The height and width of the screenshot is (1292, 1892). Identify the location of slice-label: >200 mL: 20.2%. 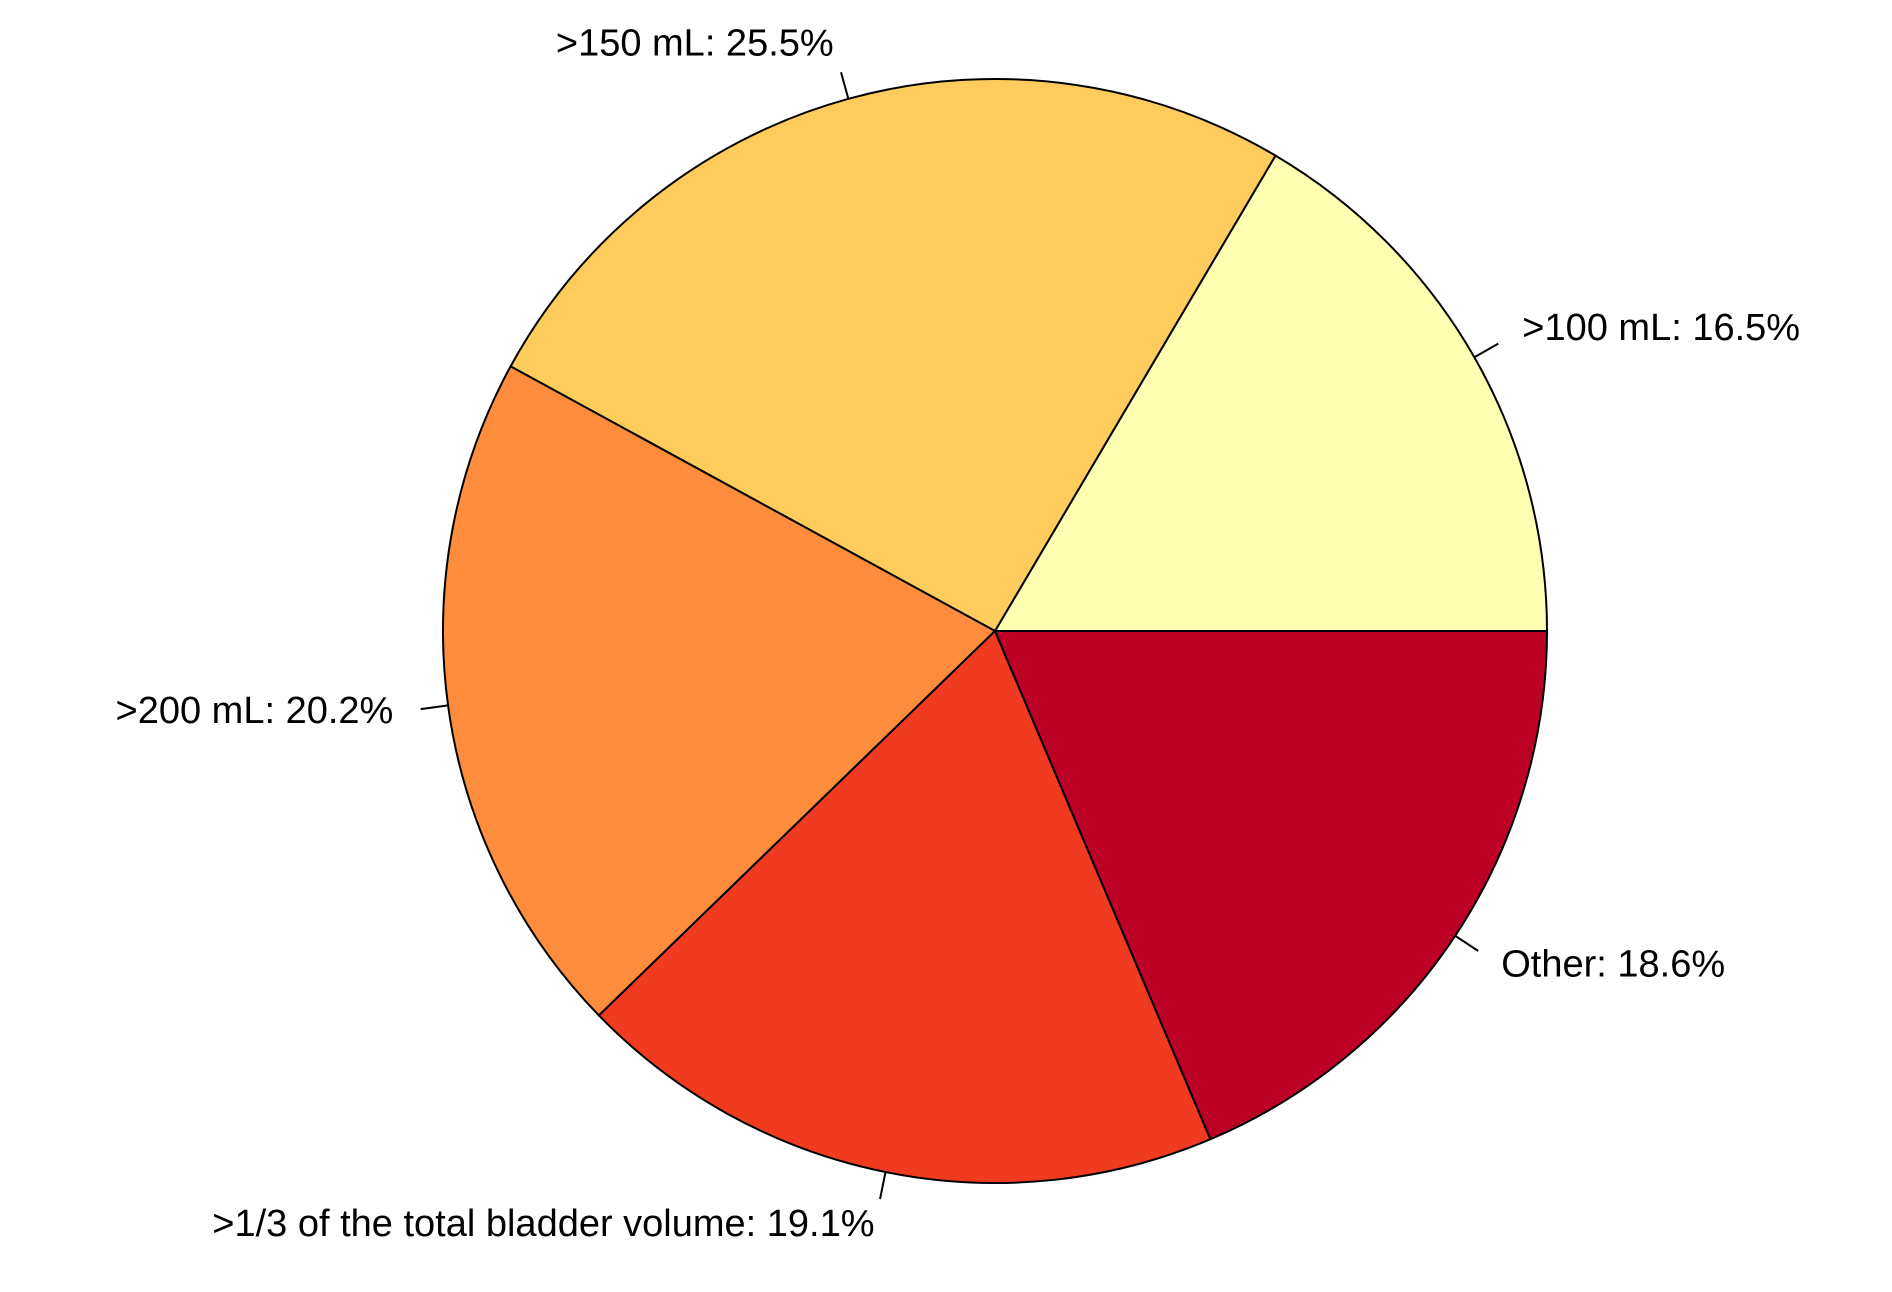
(255, 711).